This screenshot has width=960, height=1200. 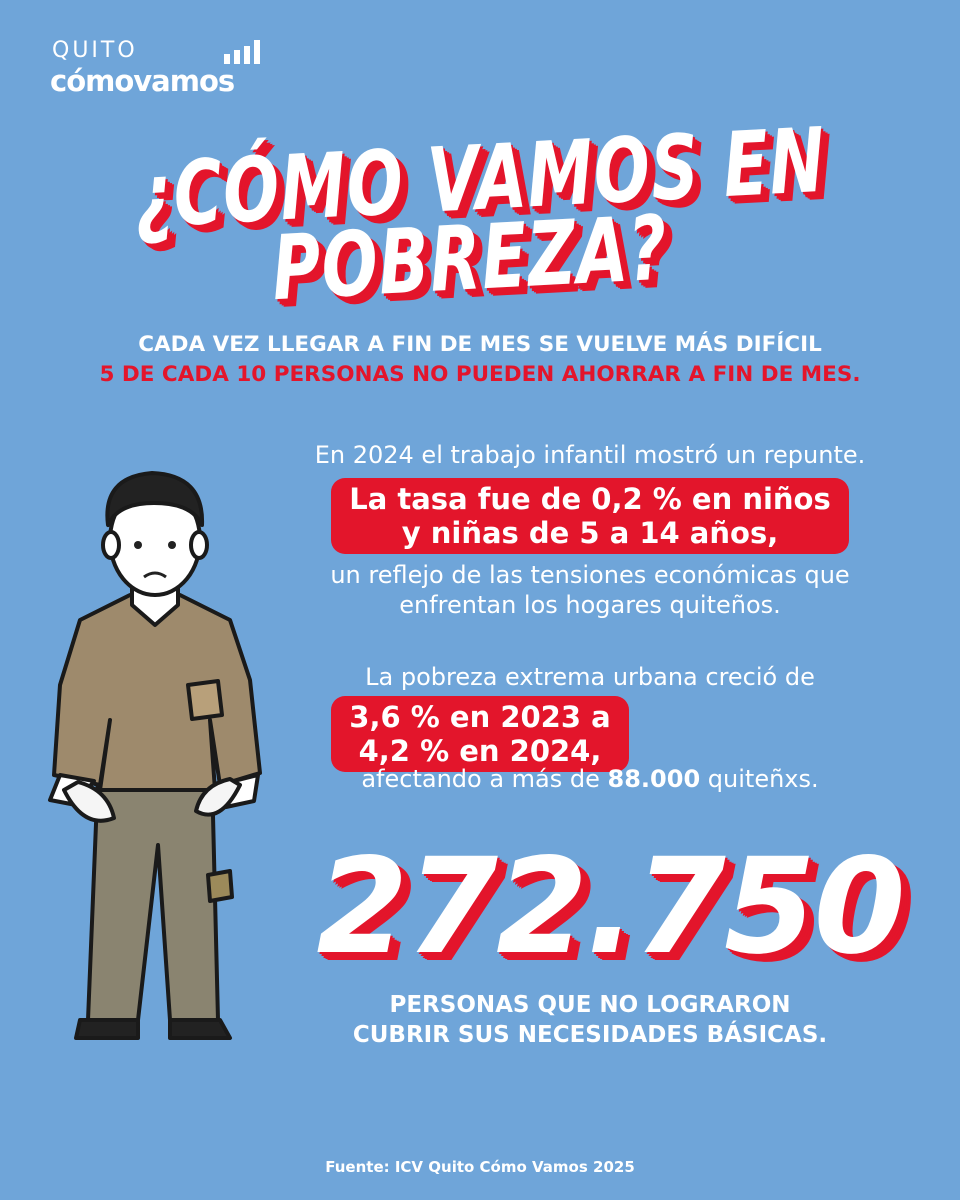 I want to click on highlight-line: La tasa fue de 0,2 % en niños, so click(x=590, y=499).